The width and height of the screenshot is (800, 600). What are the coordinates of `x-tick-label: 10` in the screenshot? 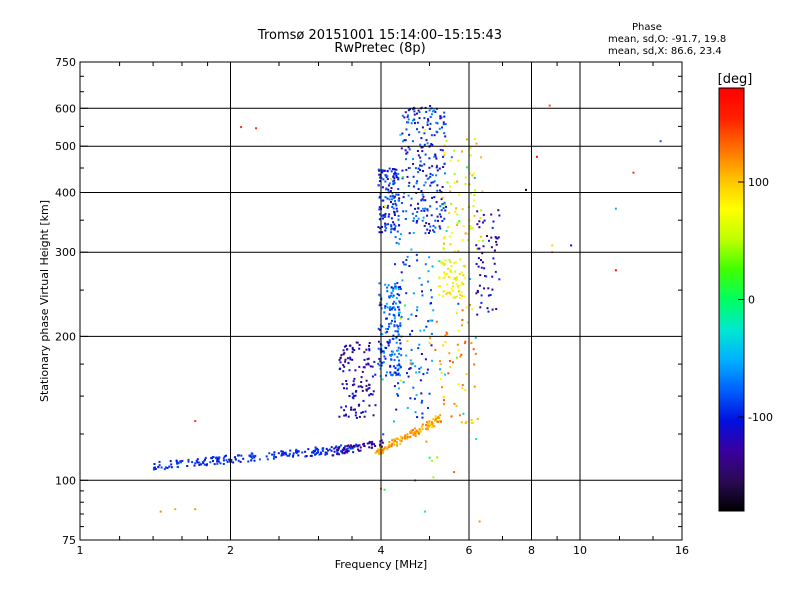 It's located at (580, 550).